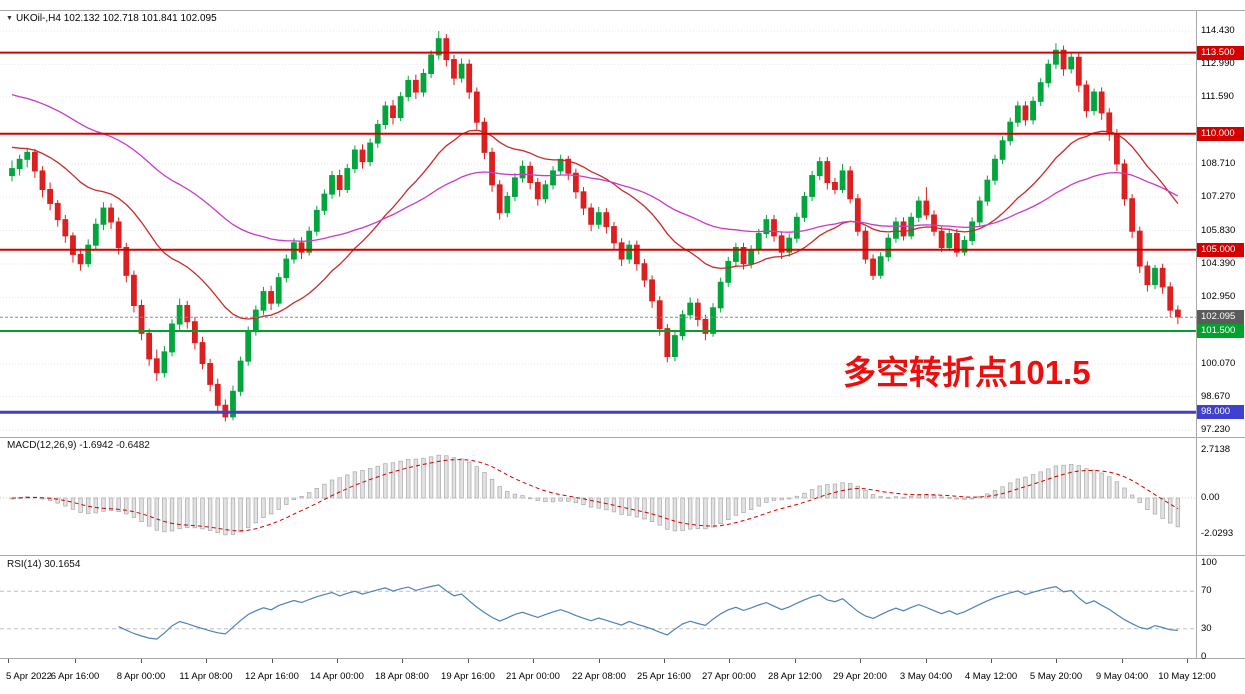 This screenshot has width=1245, height=694. Describe the element at coordinates (141, 676) in the screenshot. I see `time-label: 8 Apr 00:00` at that location.